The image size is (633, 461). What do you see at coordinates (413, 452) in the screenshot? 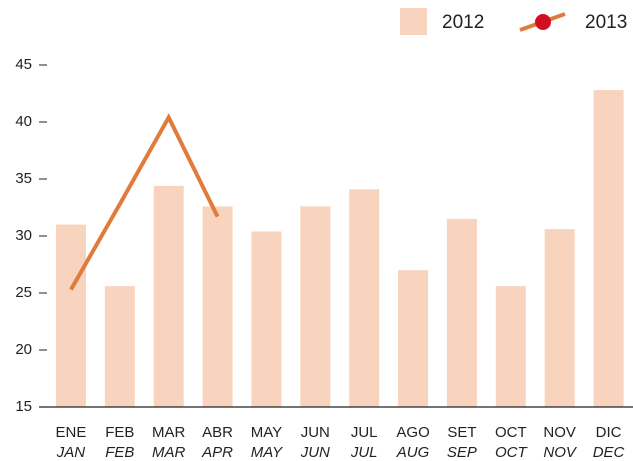
I see `x-tick-label-secondary: AUG` at bounding box center [413, 452].